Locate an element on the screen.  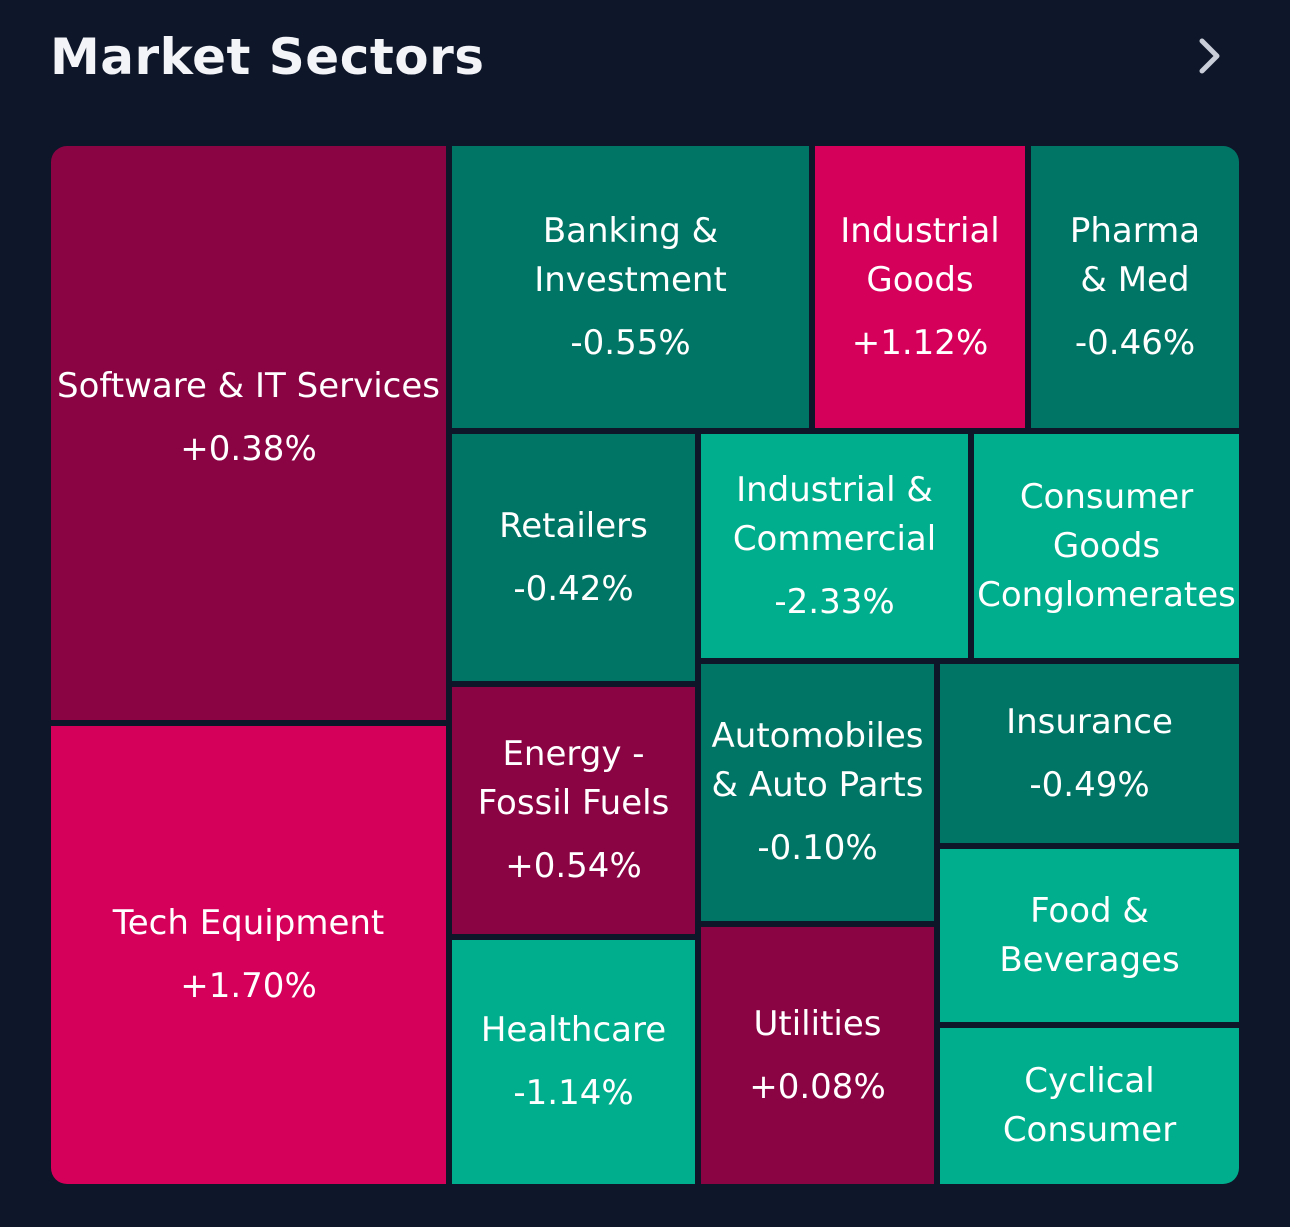
sector-tile-banking-investment: Banking & Investment -0.55% is located at coordinates (630, 287).